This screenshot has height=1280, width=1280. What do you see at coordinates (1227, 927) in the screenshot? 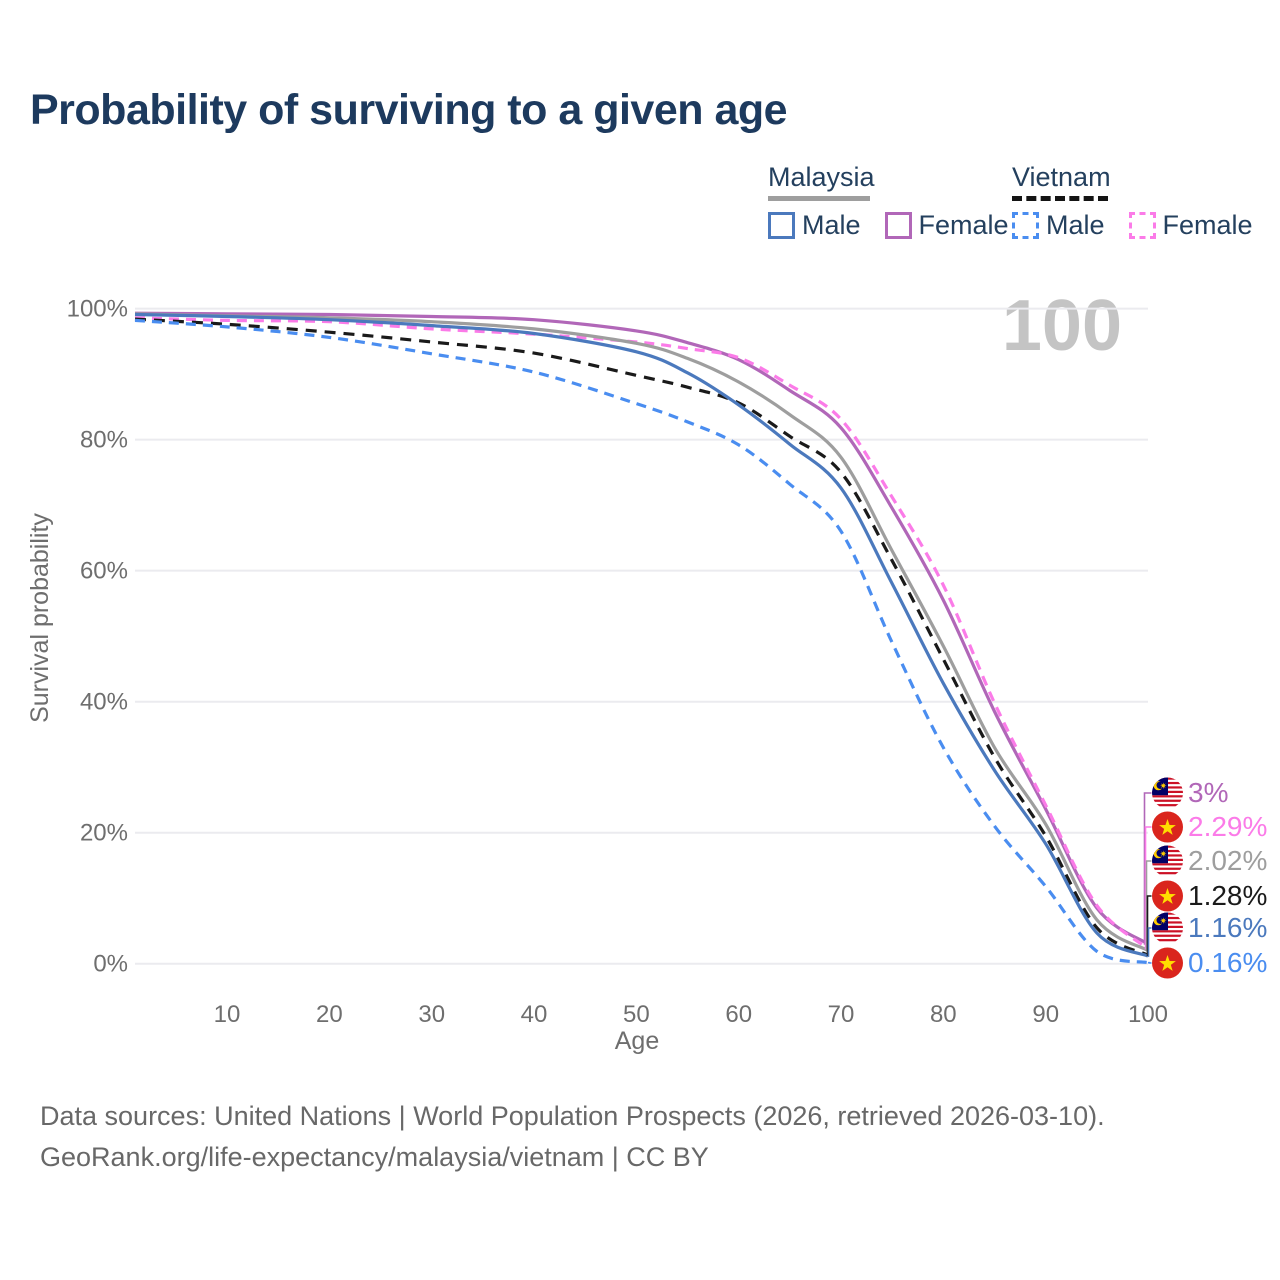
I see `end-label-value-malaysia-male: 1.16%` at bounding box center [1227, 927].